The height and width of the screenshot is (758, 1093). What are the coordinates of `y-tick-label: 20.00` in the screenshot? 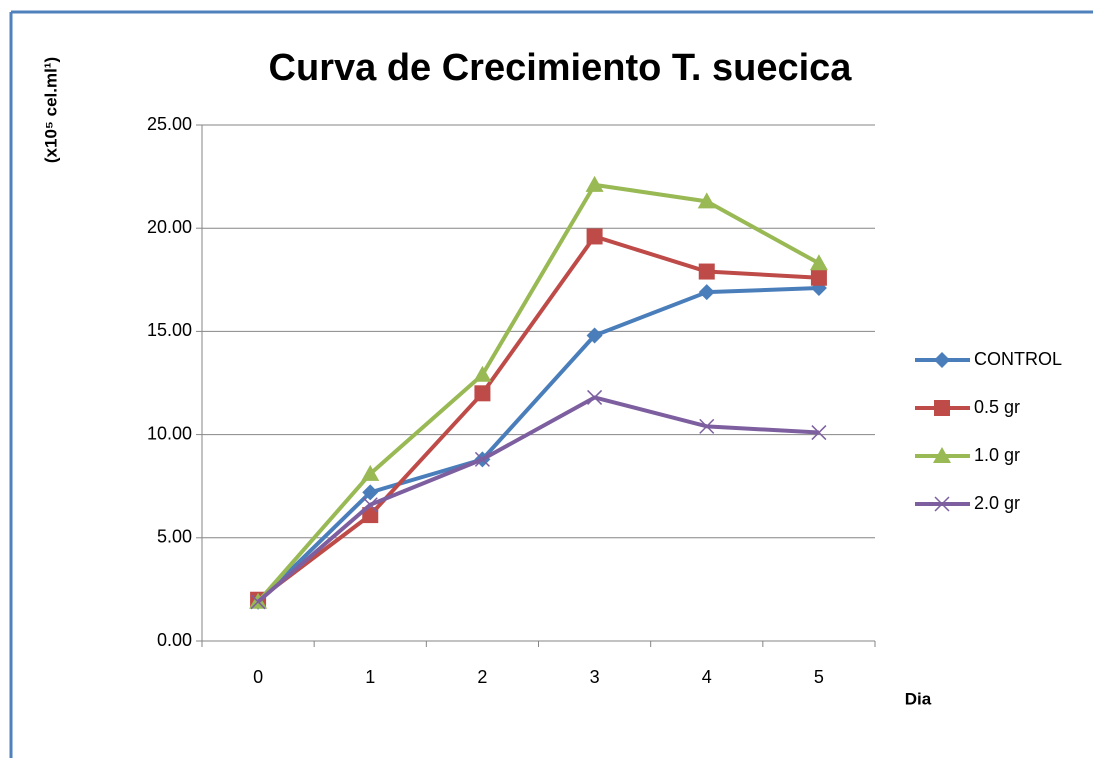 It's located at (169, 227).